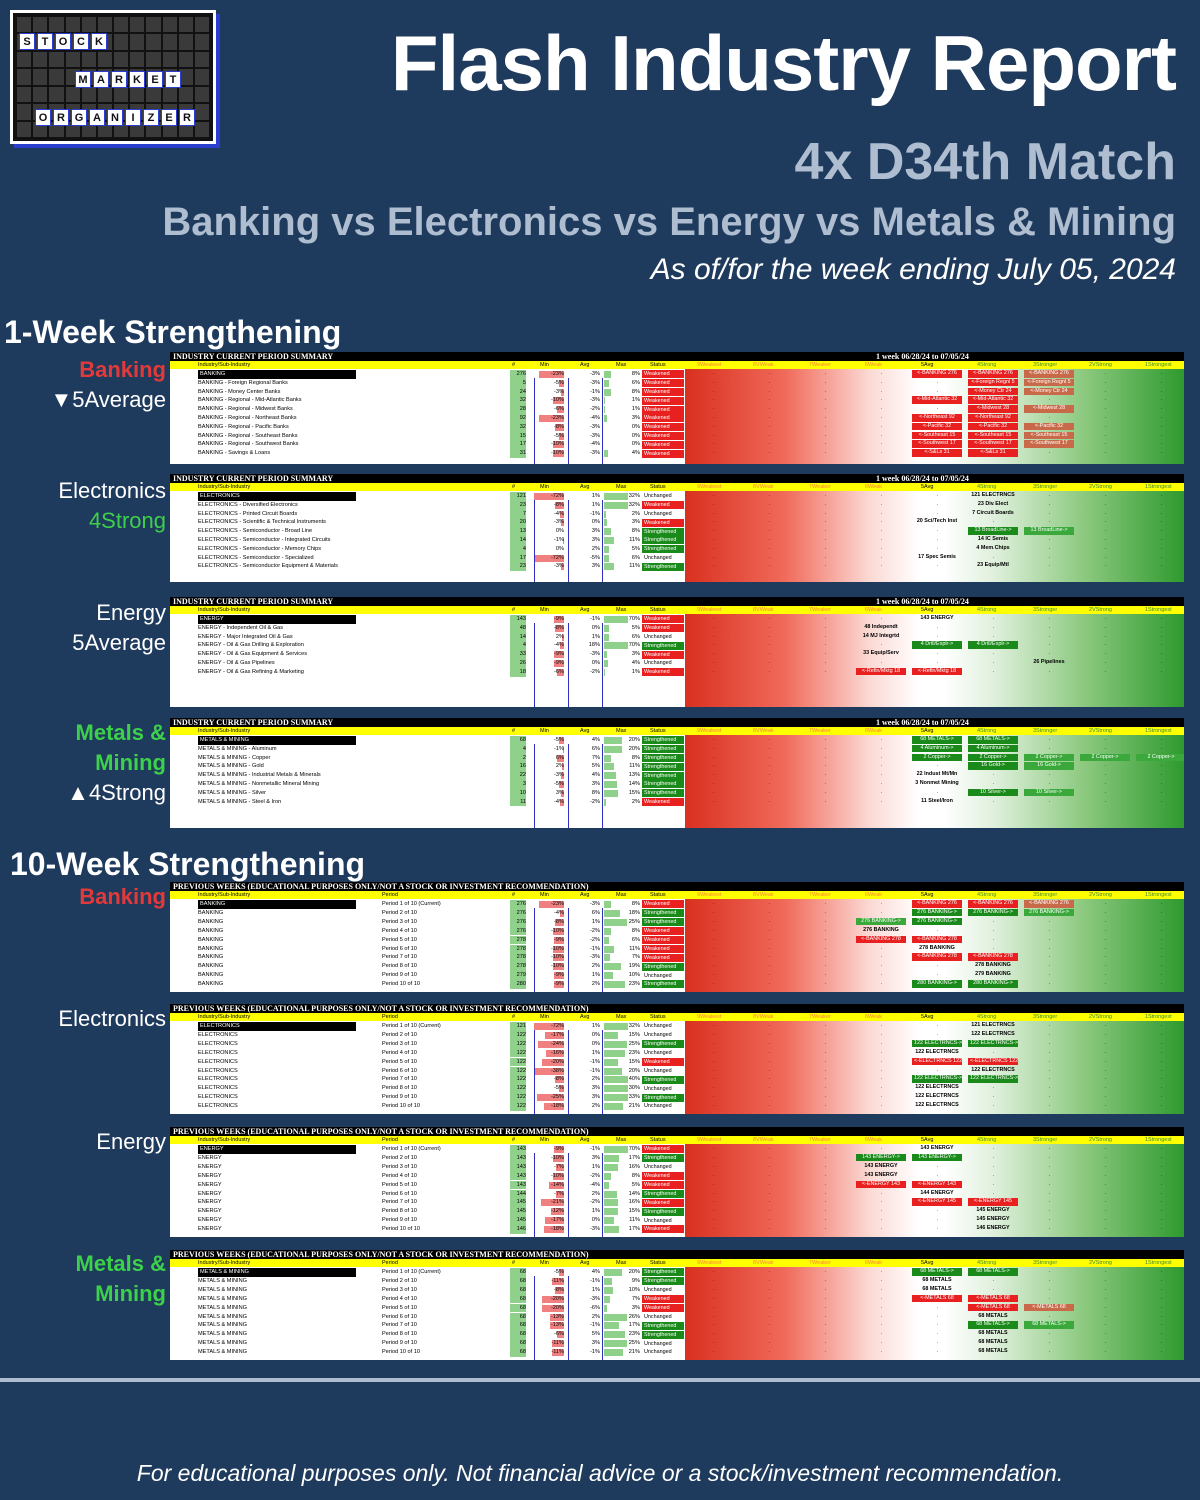 This screenshot has width=1200, height=1500. What do you see at coordinates (518, 1097) in the screenshot?
I see `row-count: 122` at bounding box center [518, 1097].